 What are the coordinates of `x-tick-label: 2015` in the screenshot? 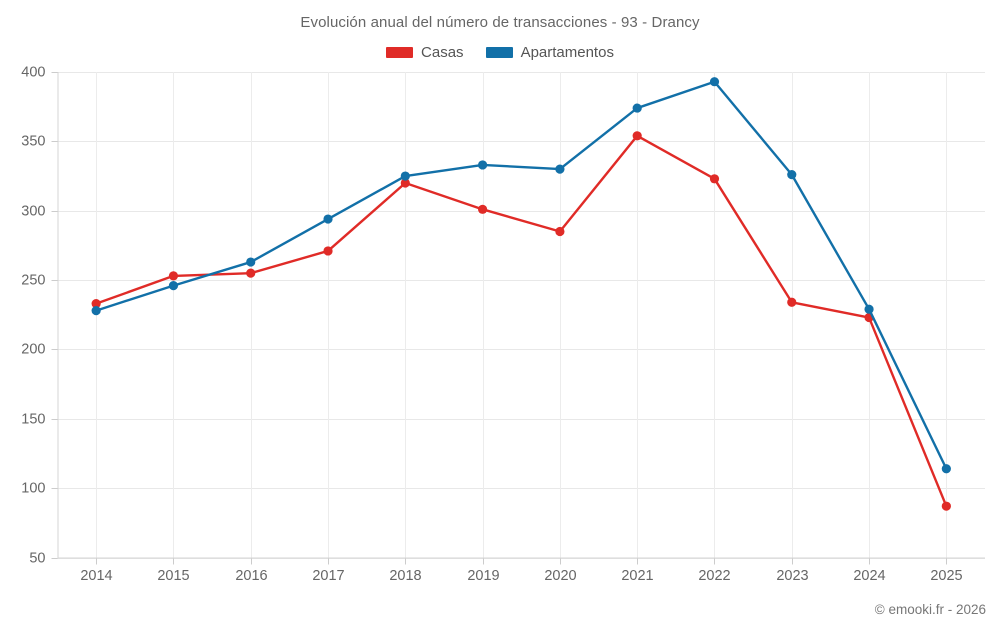 It's located at (173, 576).